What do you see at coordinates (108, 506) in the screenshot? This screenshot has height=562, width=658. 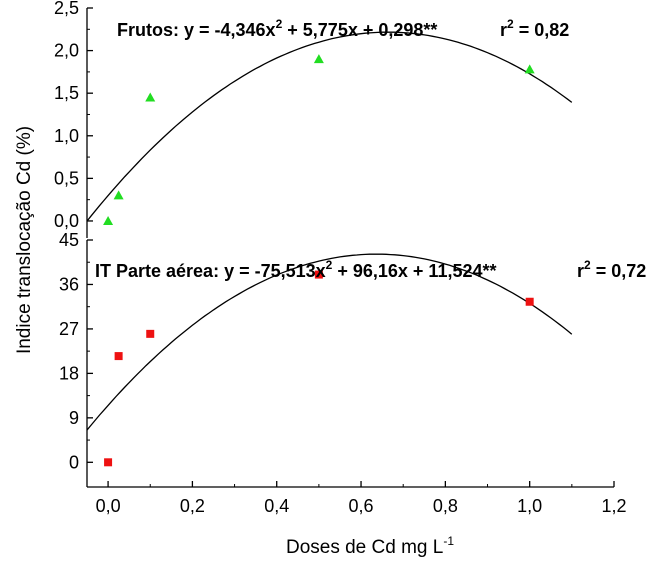 I see `x-tick-label: 0,0` at bounding box center [108, 506].